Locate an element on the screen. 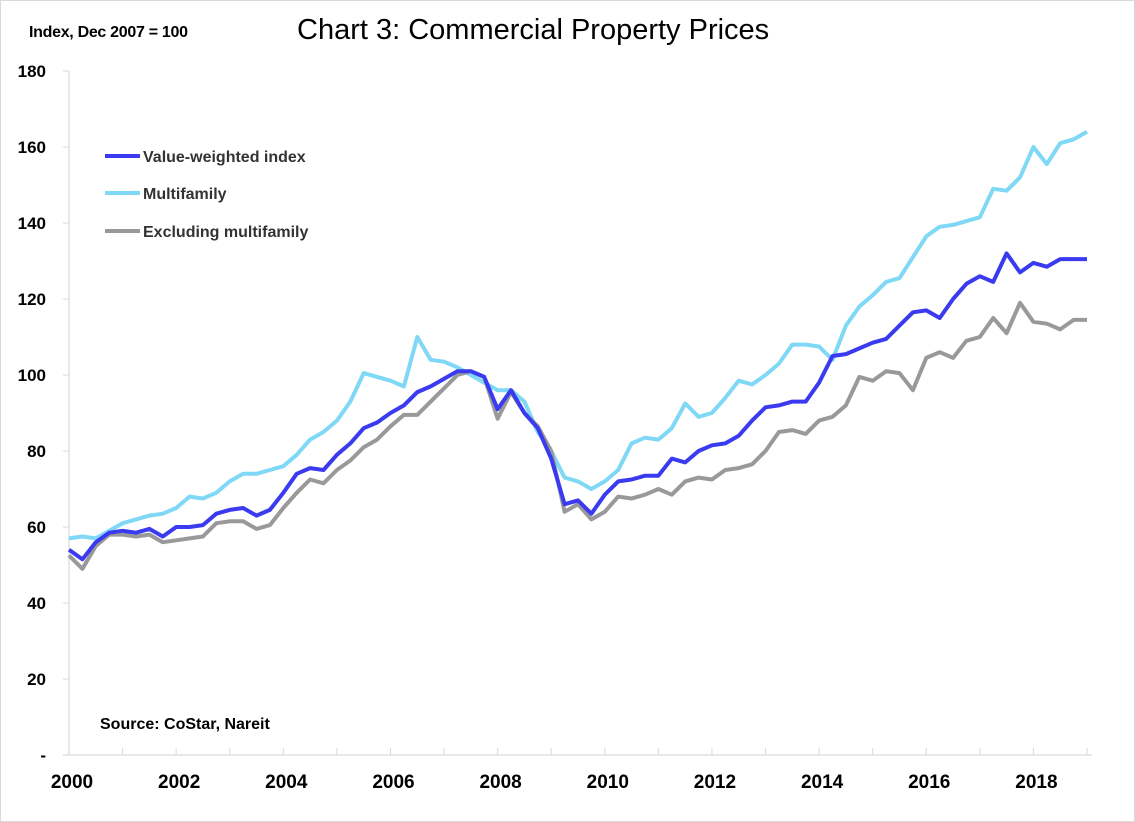 The width and height of the screenshot is (1135, 822). x-tick-label: 2018 is located at coordinates (1036, 782).